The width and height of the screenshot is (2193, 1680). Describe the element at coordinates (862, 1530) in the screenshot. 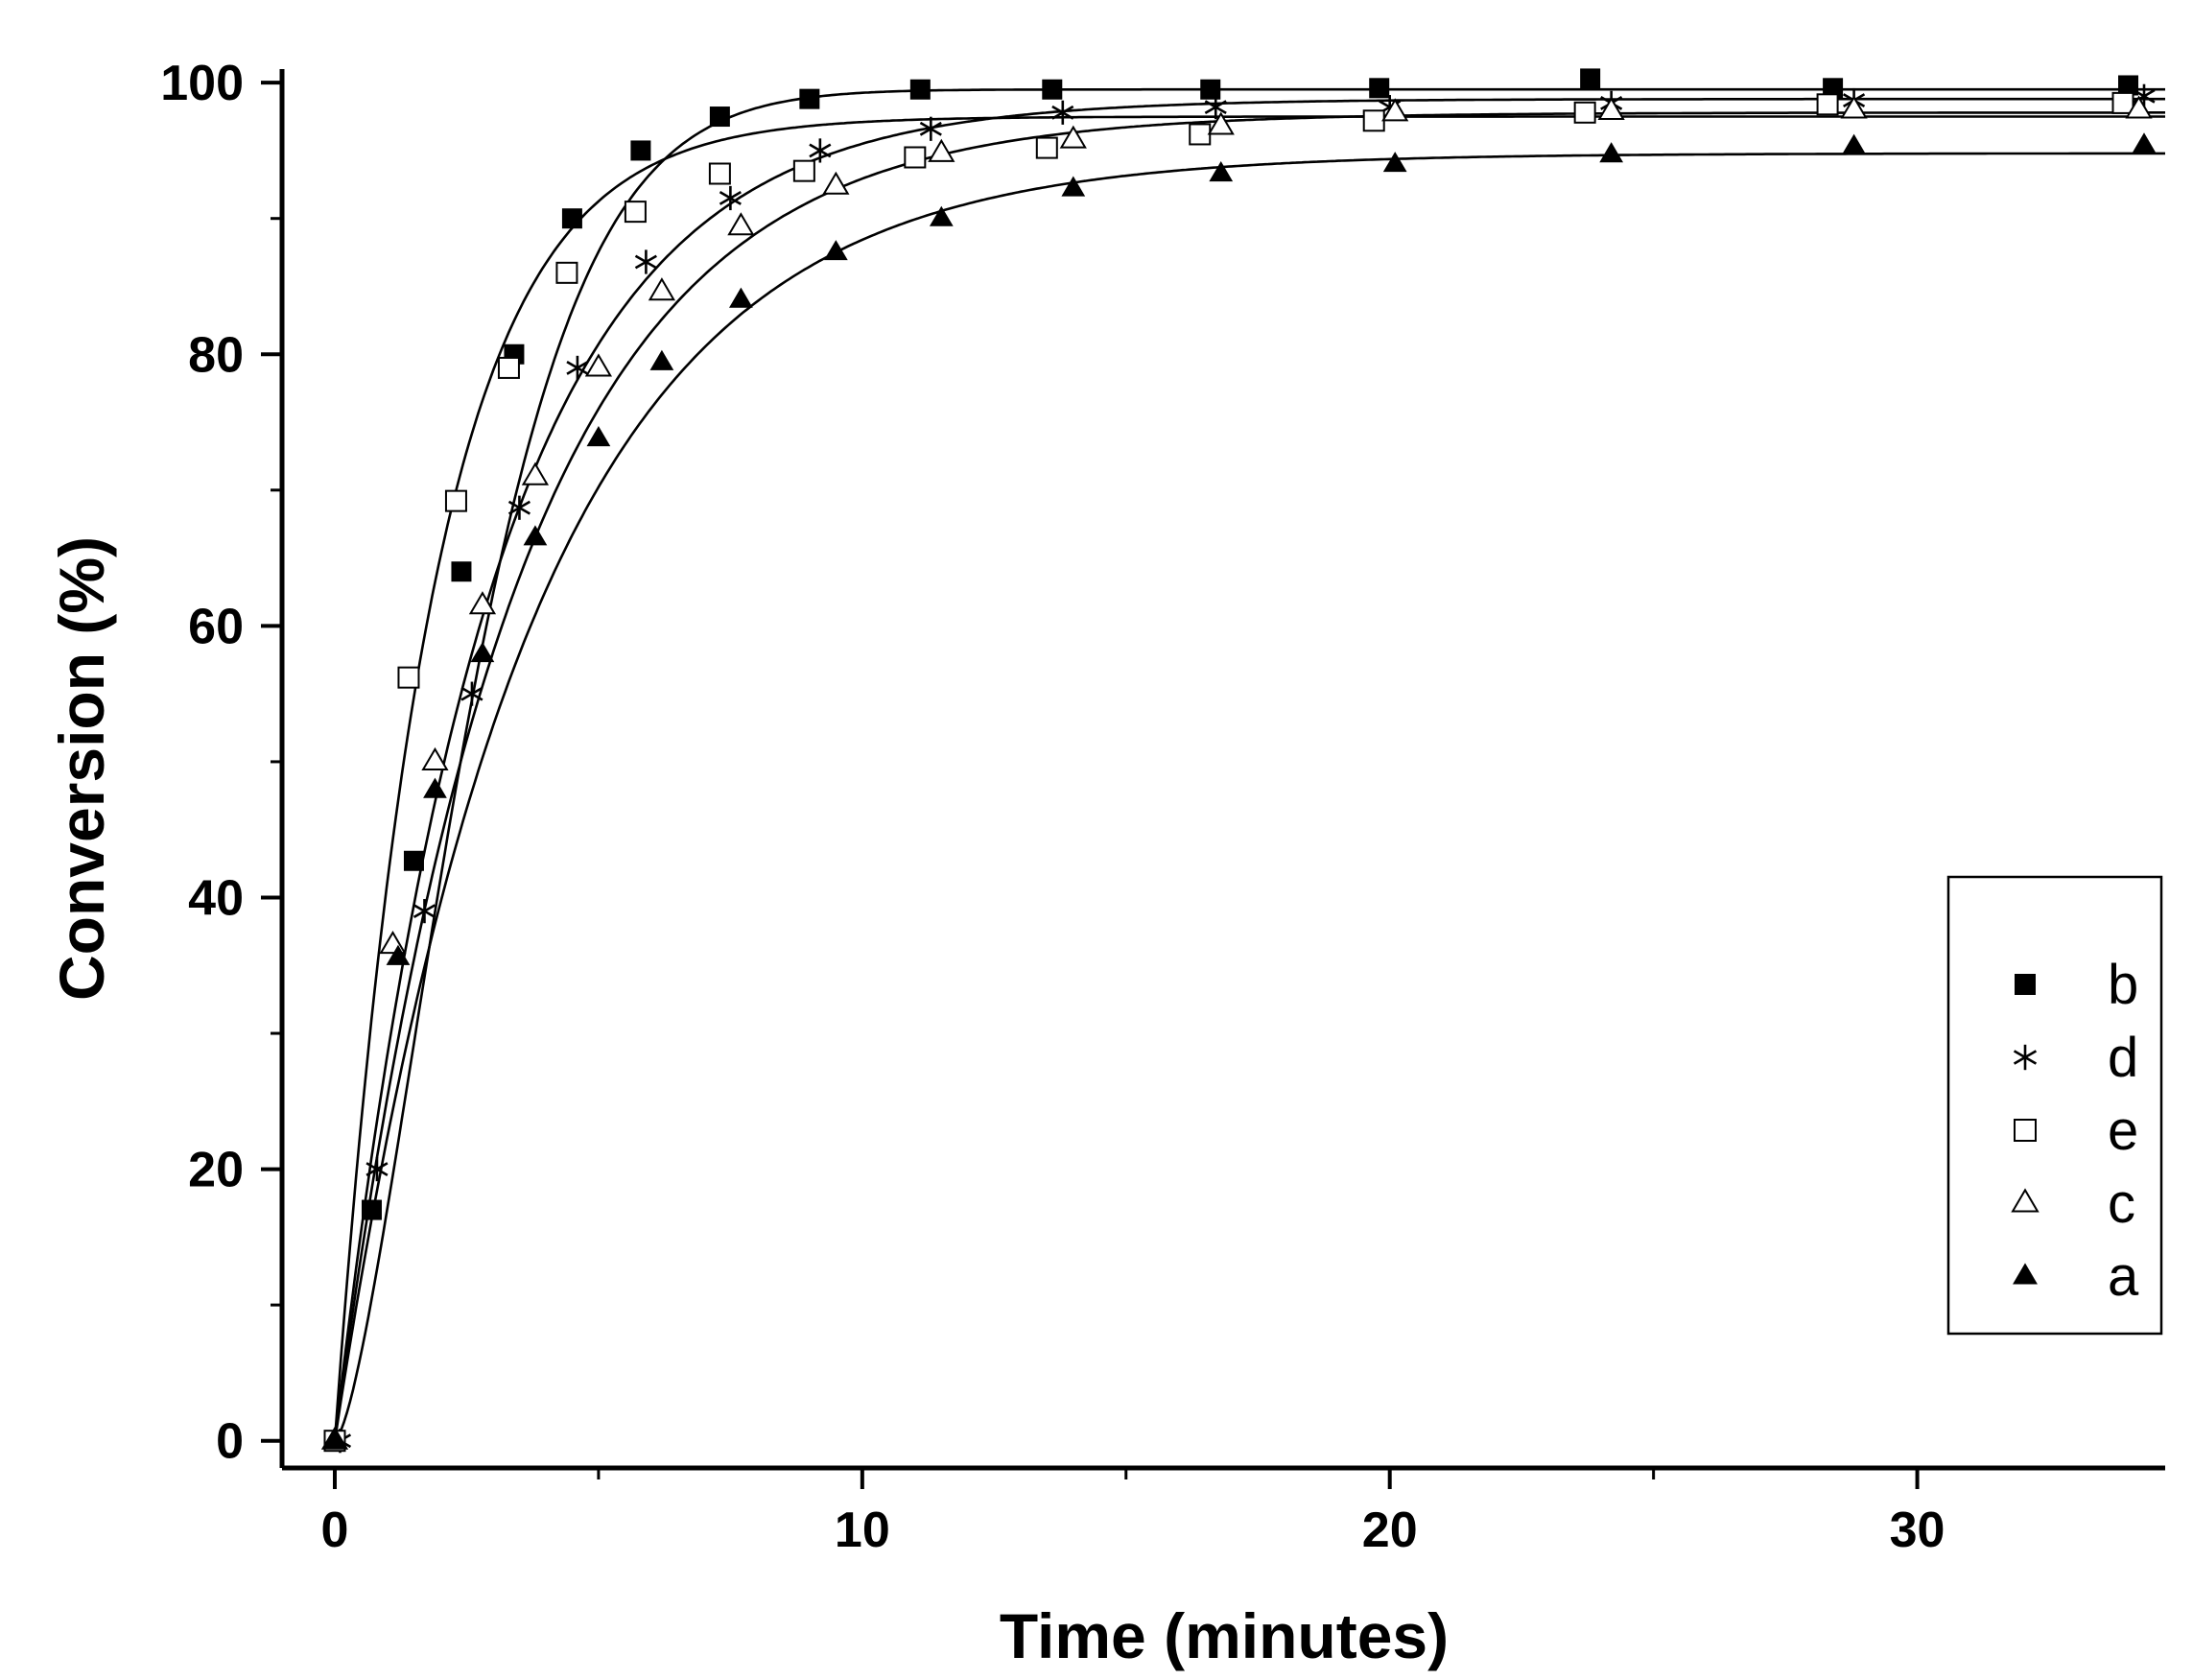

I see `x-tick-label: 10` at that location.